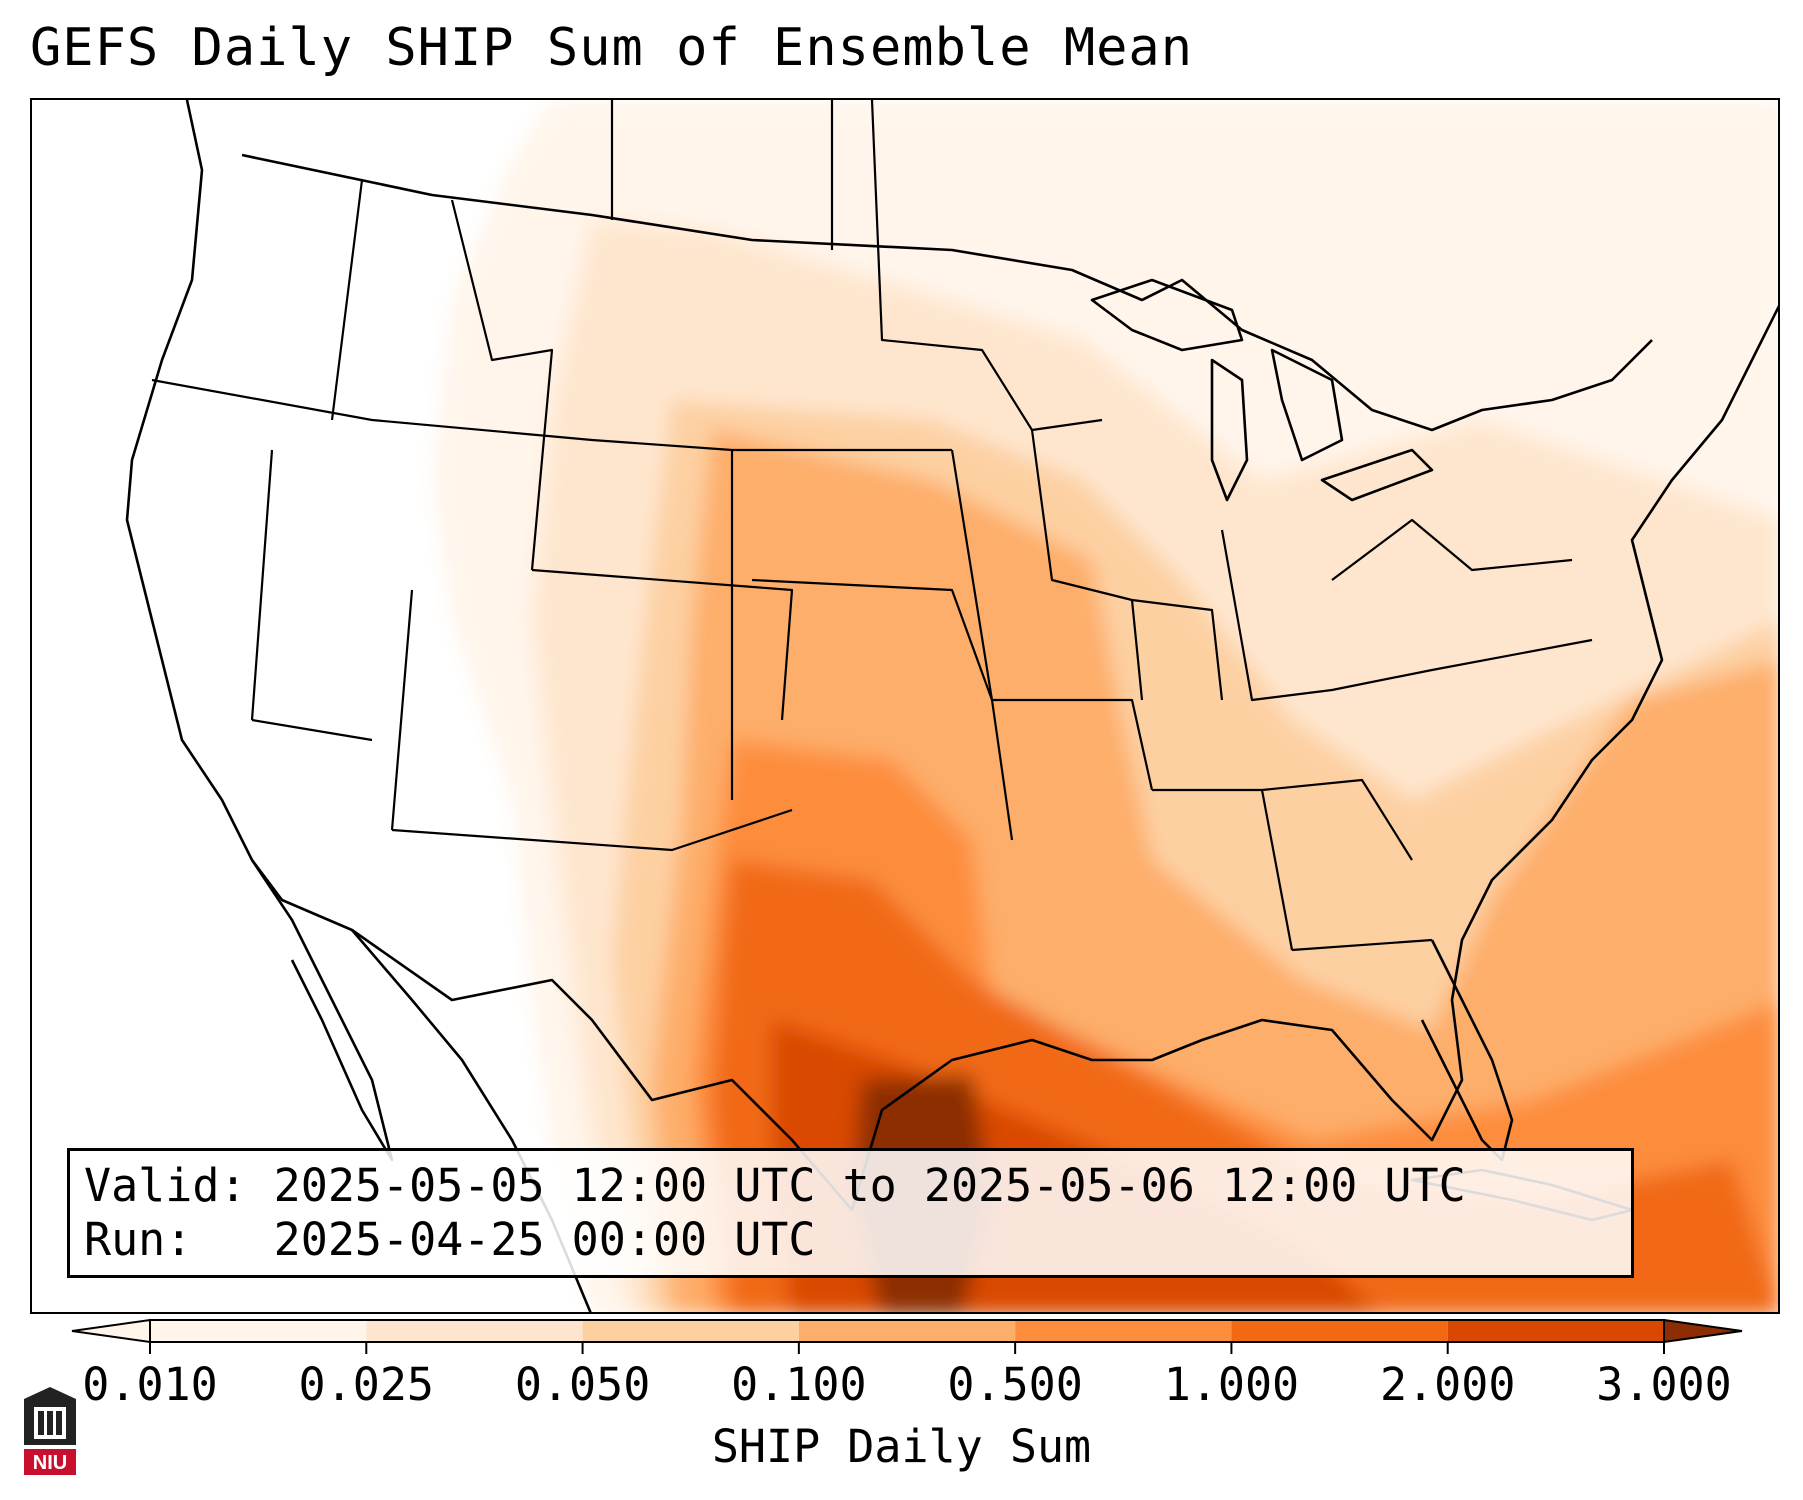  What do you see at coordinates (1703, 1331) in the screenshot?
I see `colorbar-extend-high` at bounding box center [1703, 1331].